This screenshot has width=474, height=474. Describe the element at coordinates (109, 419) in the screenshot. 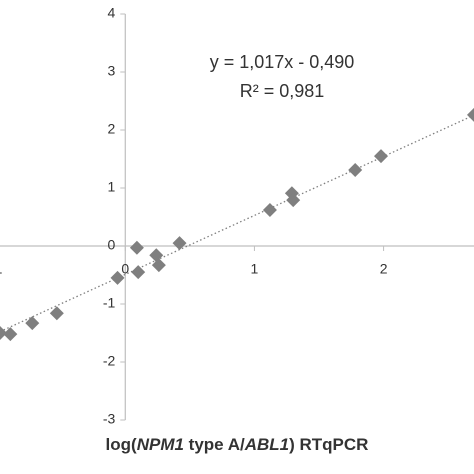

I see `y-tick-label: -3` at that location.